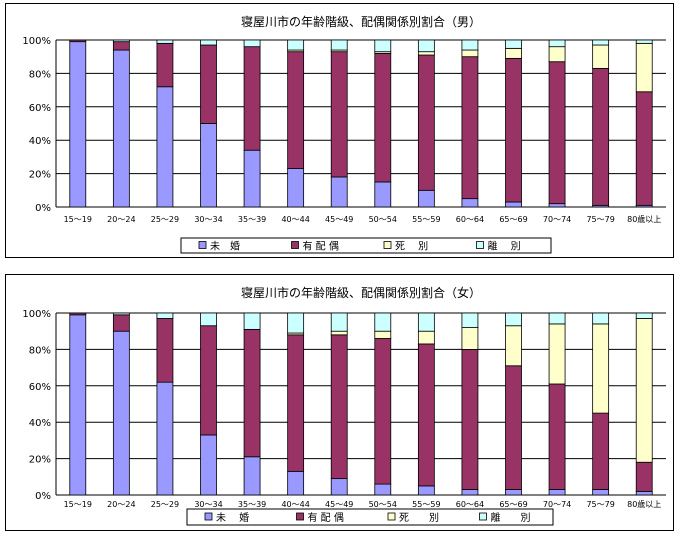  What do you see at coordinates (366, 245) in the screenshot?
I see `male-legend` at bounding box center [366, 245].